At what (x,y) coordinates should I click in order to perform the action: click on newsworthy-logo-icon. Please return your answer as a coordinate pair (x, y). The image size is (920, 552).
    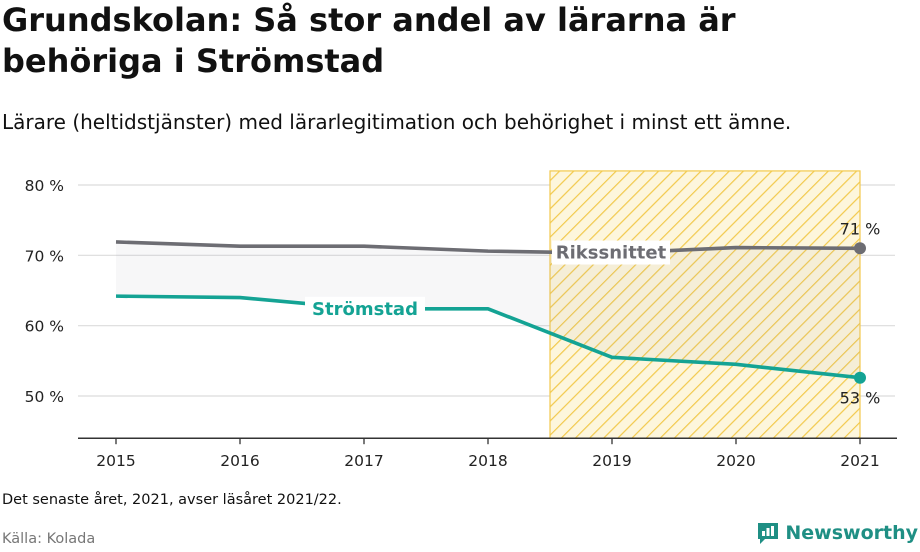
    Looking at the image, I should click on (768, 533).